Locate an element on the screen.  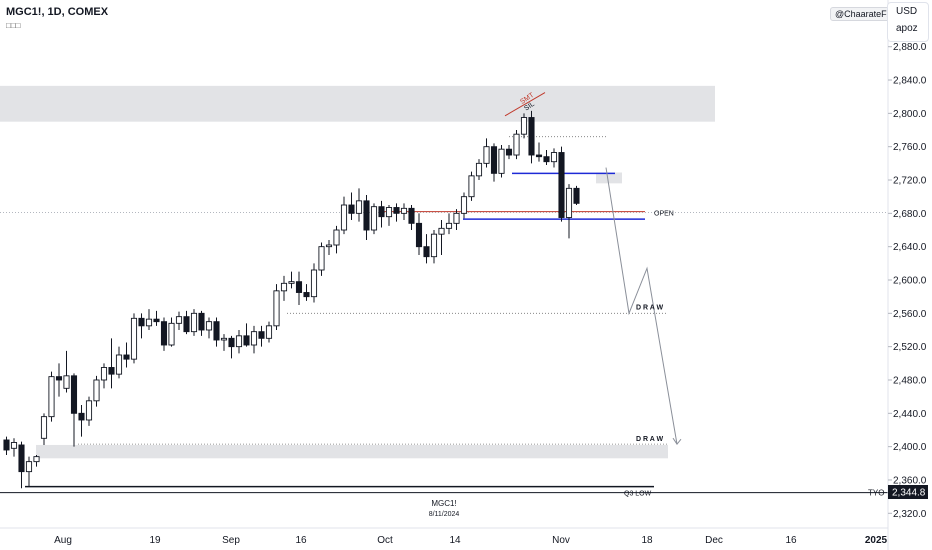
currency-label: USD is located at coordinates (907, 11).